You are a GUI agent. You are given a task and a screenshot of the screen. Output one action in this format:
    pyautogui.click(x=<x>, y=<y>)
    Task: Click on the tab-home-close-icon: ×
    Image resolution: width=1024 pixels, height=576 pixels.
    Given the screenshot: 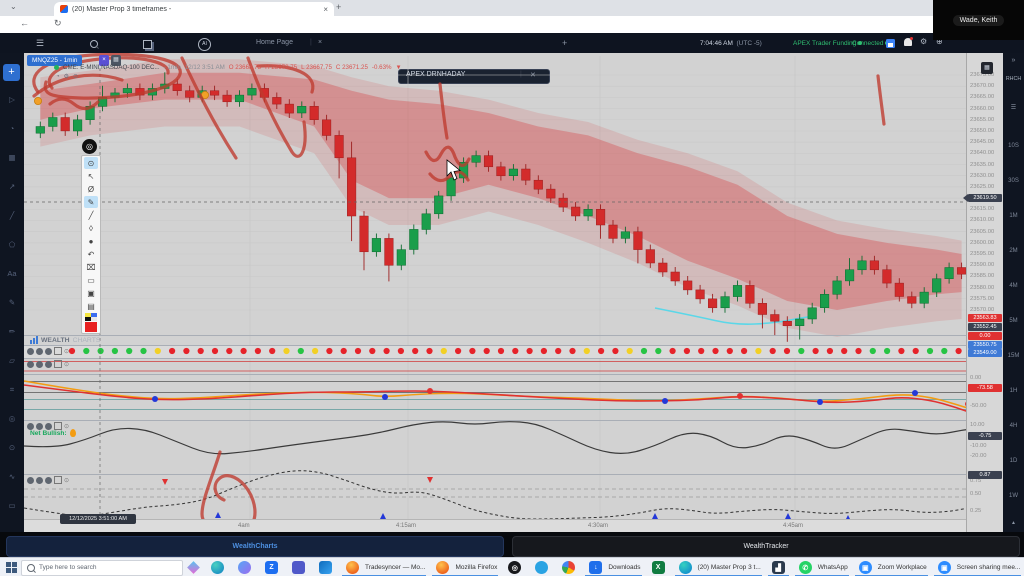 What is the action you would take?
    pyautogui.click(x=320, y=42)
    